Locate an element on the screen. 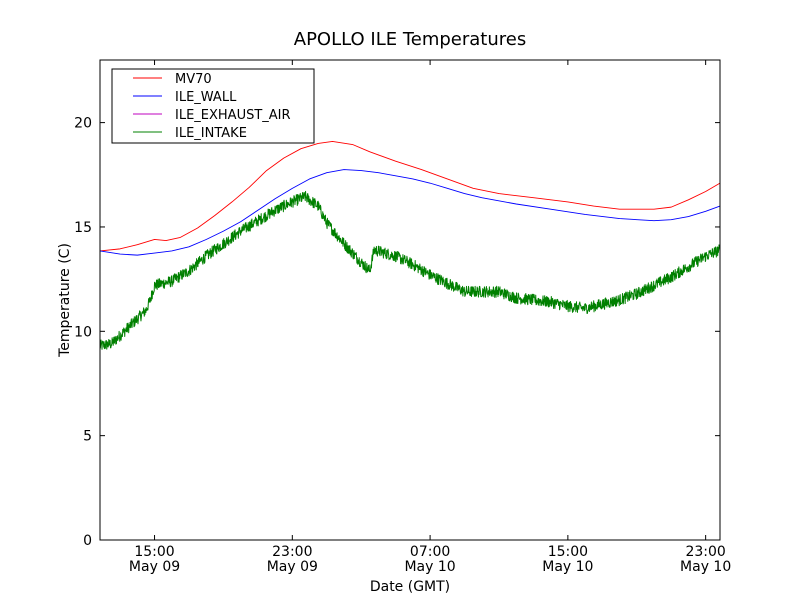 This screenshot has height=600, width=800. y-axis-label: Temperature (C) is located at coordinates (65, 300).